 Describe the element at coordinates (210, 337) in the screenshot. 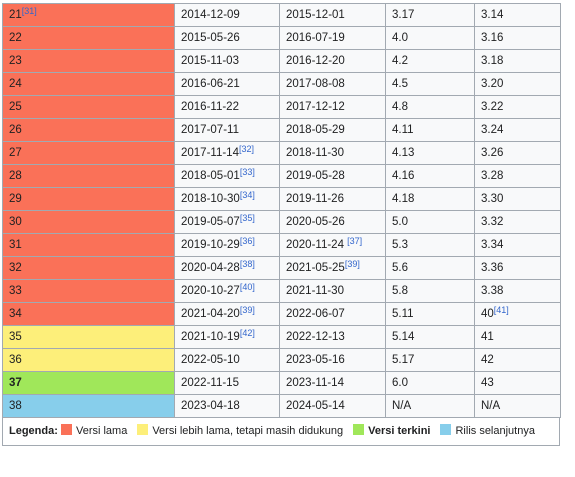

I see `cell-text: 2021-10-19` at that location.